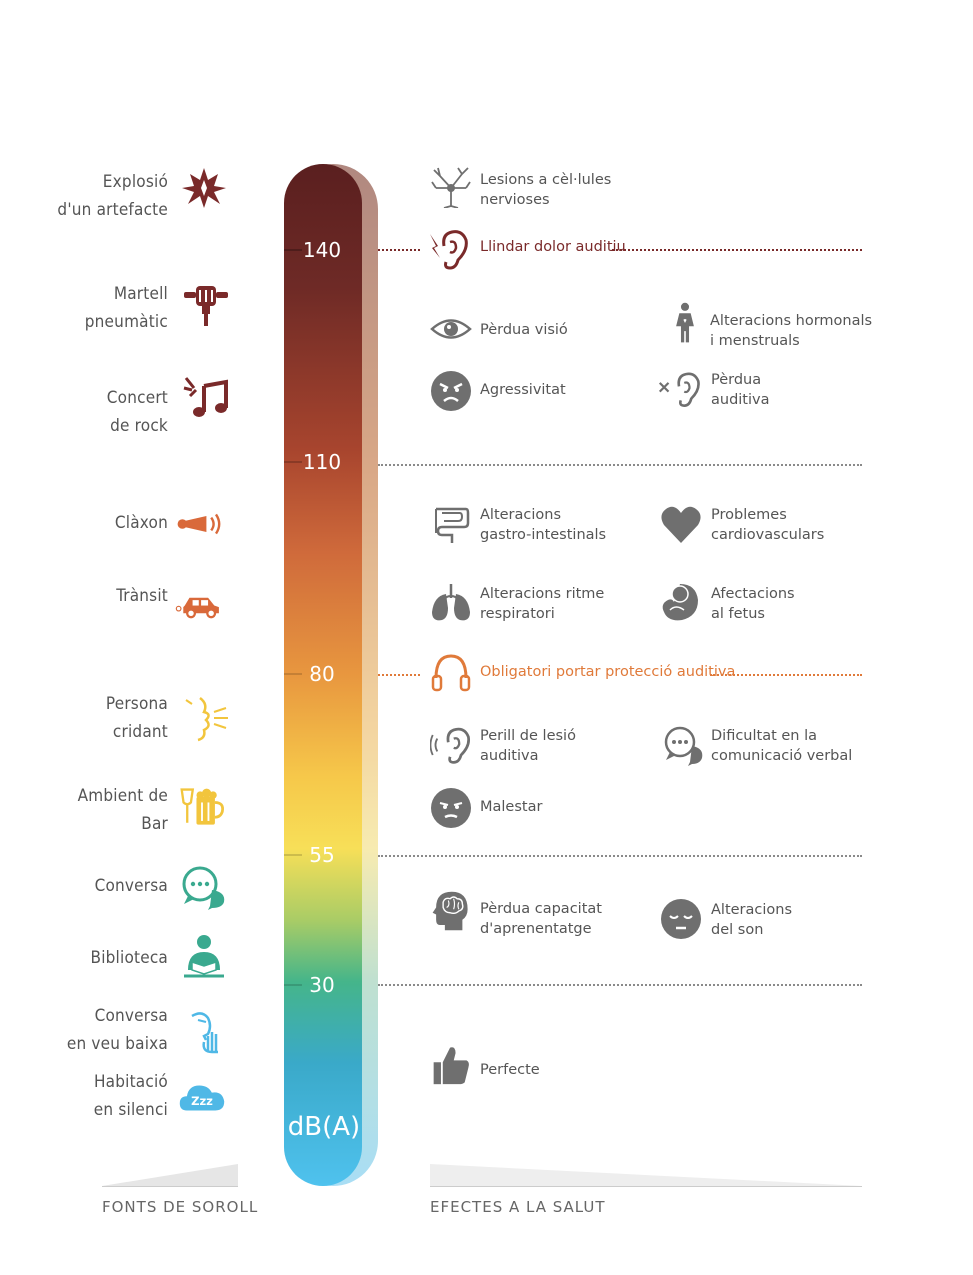 The image size is (973, 1275). I want to click on effect-label: Afectacions al fetus, so click(753, 604).